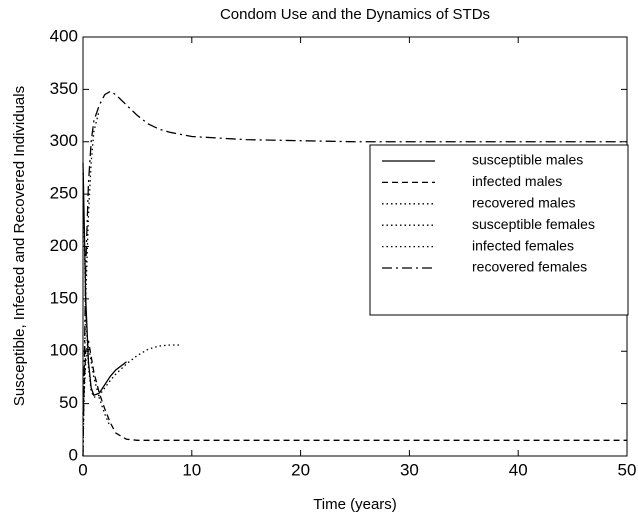 The image size is (638, 519). Describe the element at coordinates (64, 297) in the screenshot. I see `y-tick-label: 150` at that location.